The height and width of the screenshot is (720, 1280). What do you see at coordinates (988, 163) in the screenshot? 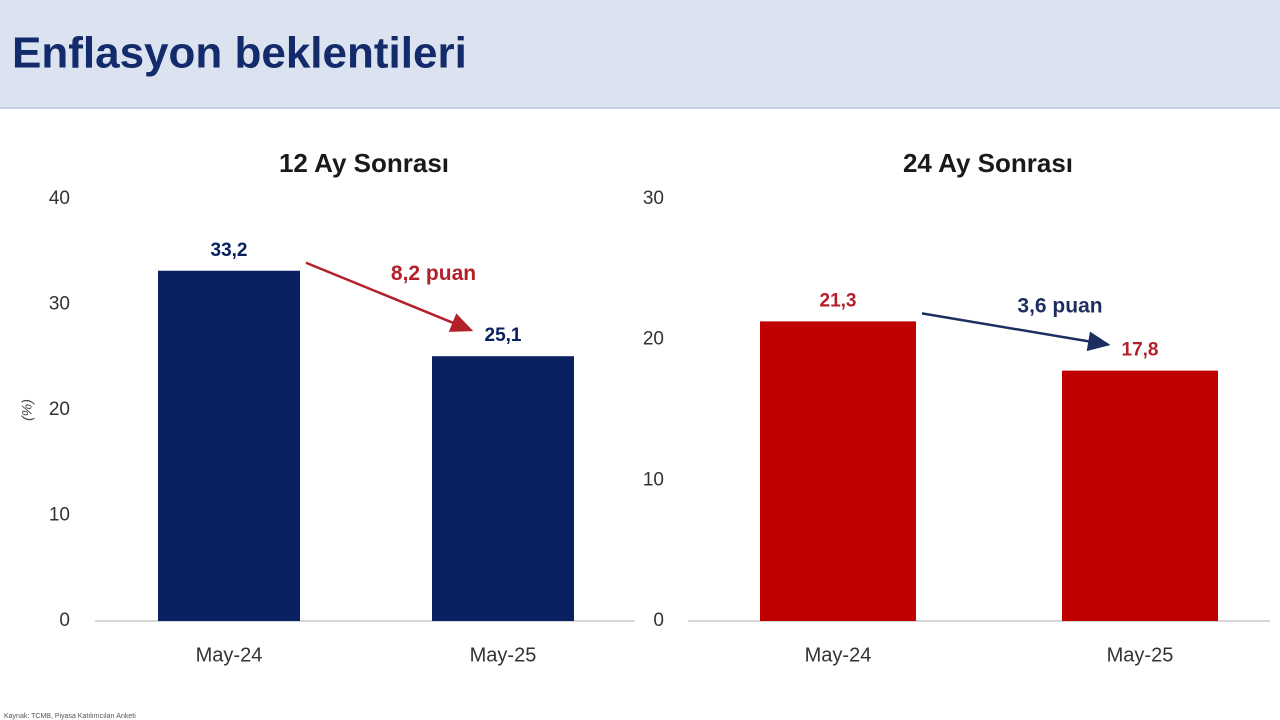
I see `chart-title: 24 Ay Sonrası` at bounding box center [988, 163].